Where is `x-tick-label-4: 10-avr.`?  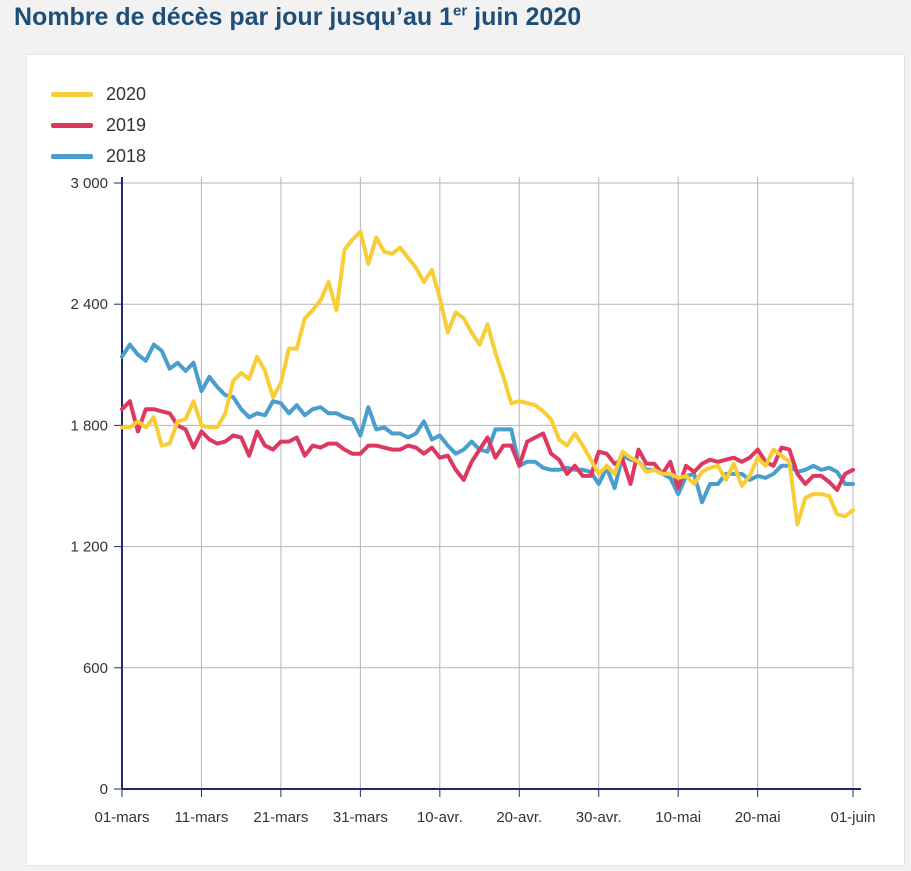 x-tick-label-4: 10-avr. is located at coordinates (440, 817).